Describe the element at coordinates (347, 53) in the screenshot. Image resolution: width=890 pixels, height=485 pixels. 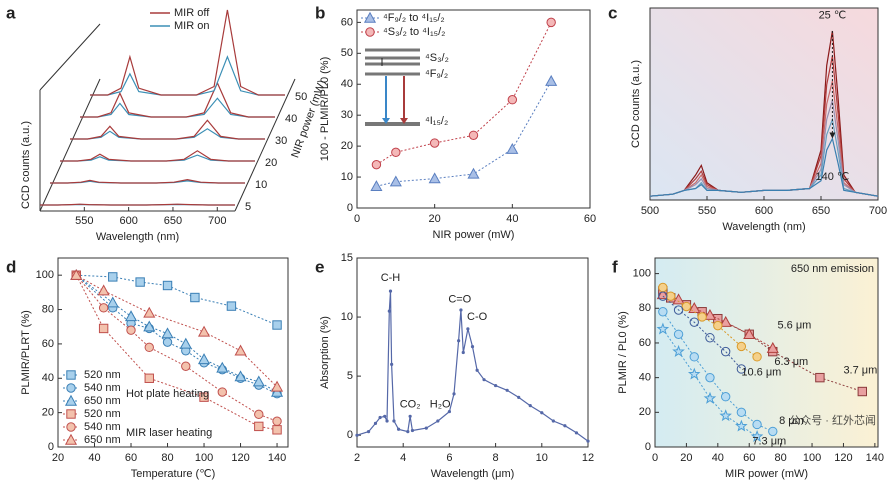
I see `y-tick-label: 50` at that location.